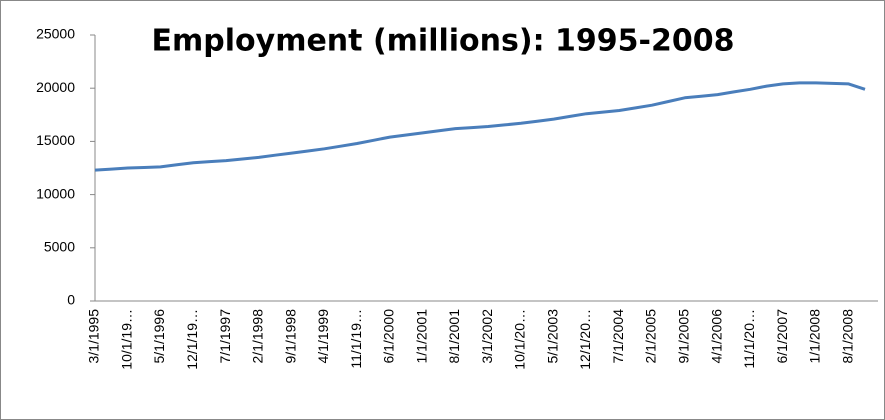 This screenshot has width=885, height=420. What do you see at coordinates (59, 247) in the screenshot?
I see `y-tick-label: 5000` at bounding box center [59, 247].